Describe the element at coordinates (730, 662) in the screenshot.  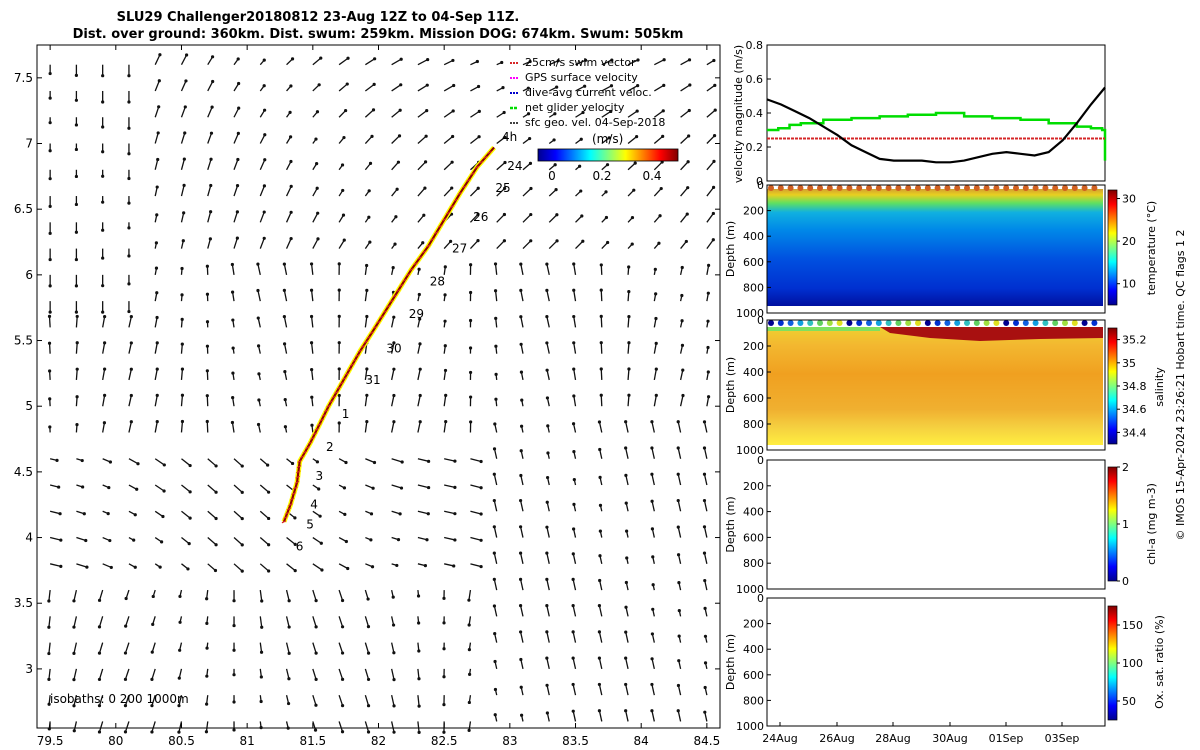
I see `depth-axis-label: Depth (m)` at that location.